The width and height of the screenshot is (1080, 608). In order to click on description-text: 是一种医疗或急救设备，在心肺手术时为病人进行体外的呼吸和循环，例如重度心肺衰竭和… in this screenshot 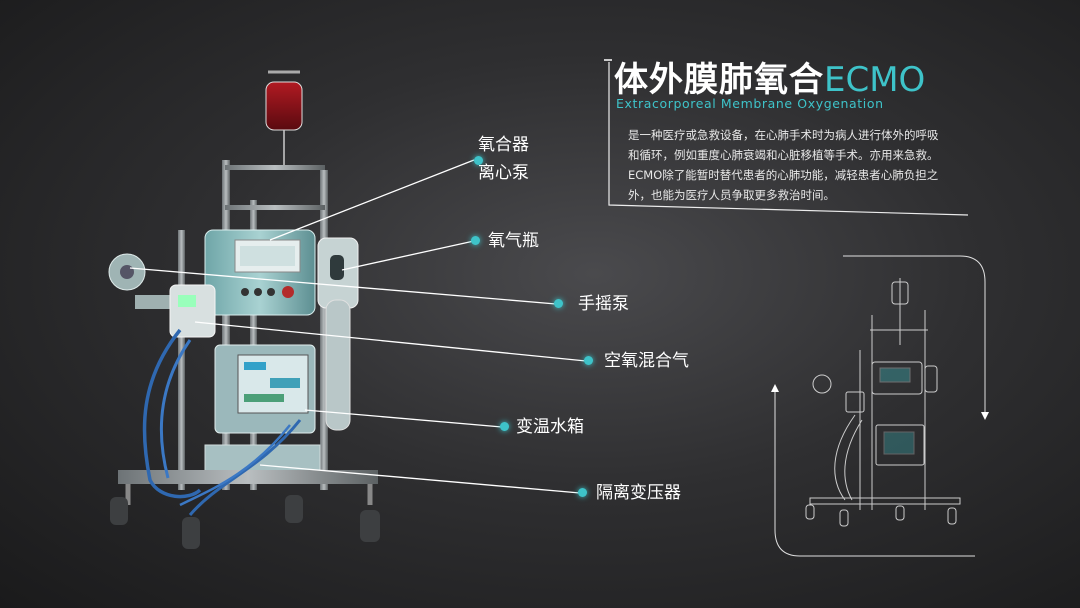, I will do `click(783, 165)`.